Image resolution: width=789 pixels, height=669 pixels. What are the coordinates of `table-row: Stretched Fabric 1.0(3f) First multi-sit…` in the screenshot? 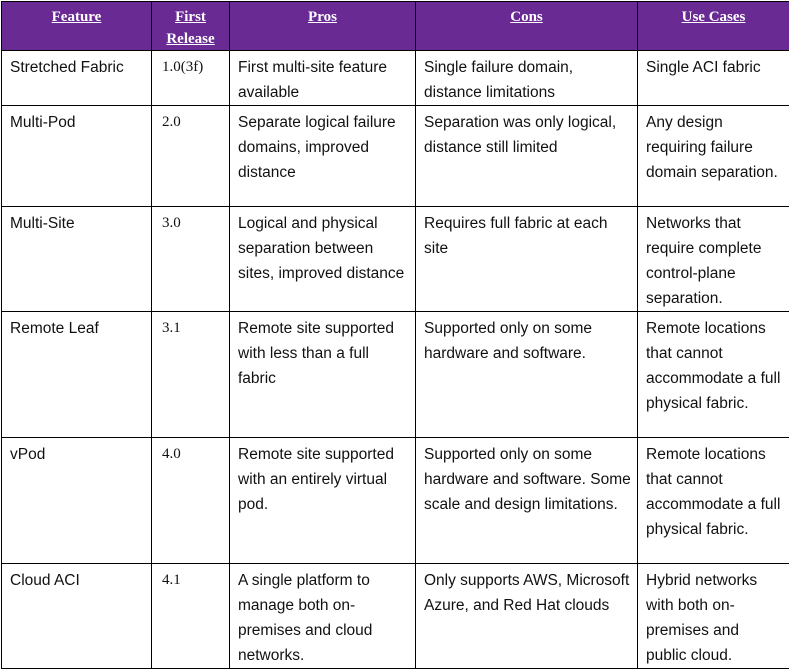 It's located at (395, 78).